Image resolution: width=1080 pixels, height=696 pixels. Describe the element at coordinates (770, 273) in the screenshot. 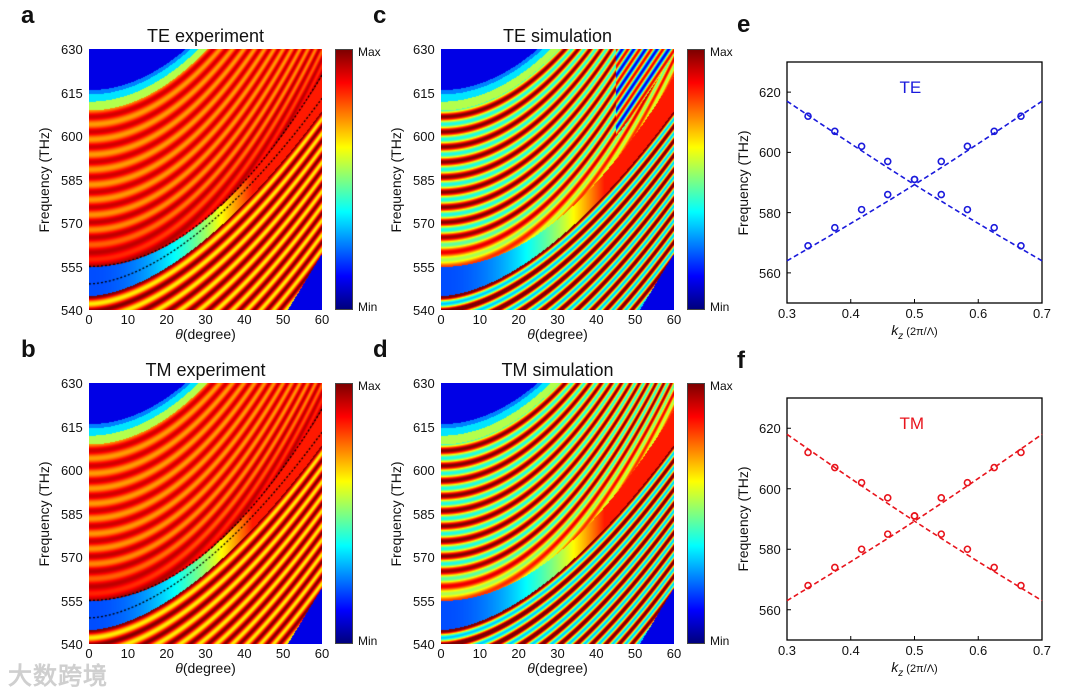

I see `y-tick-label: 560` at that location.